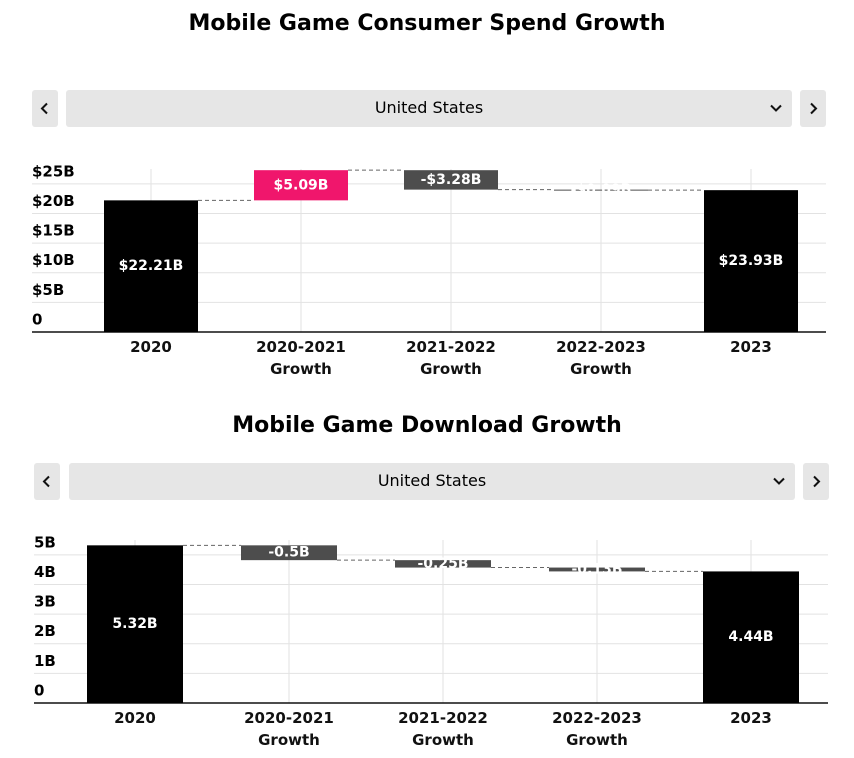  Describe the element at coordinates (53, 231) in the screenshot. I see `y-tick-label: $15B` at that location.